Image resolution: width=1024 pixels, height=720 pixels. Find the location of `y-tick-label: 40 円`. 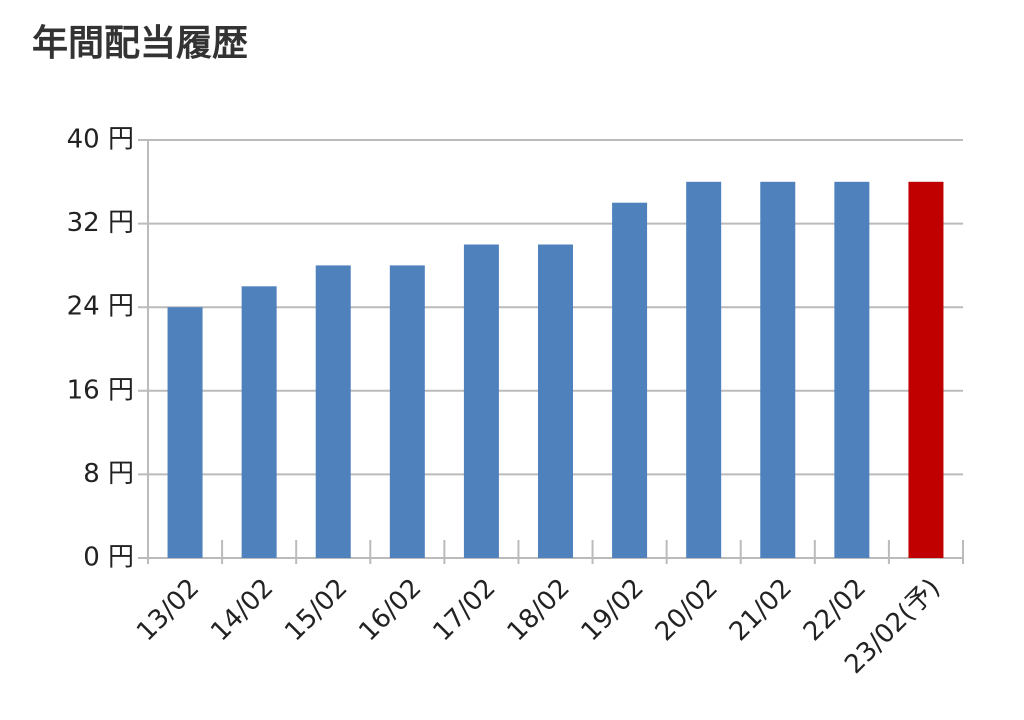

y-tick-label: 40 円 is located at coordinates (100, 140).